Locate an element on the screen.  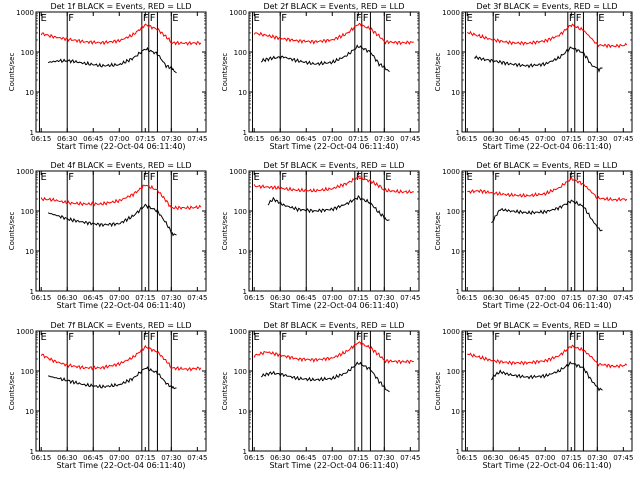
panel-title: Det 2f BLACK = Events, RED = LLD is located at coordinates (333, 6).